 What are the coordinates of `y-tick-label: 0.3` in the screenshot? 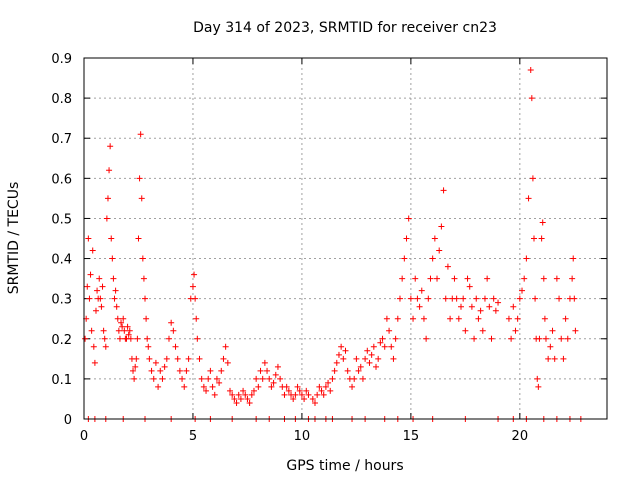 It's located at (61, 300).